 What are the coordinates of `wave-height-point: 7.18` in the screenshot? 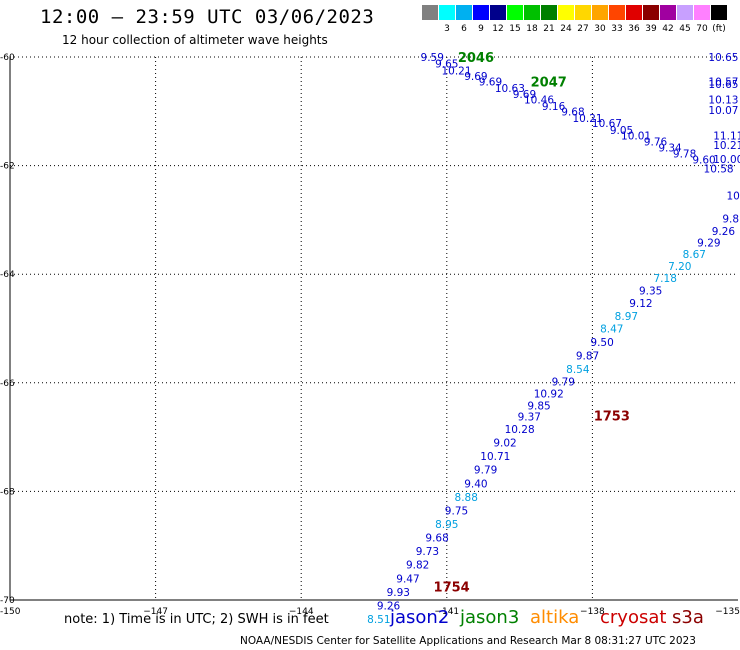 It's located at (665, 279).